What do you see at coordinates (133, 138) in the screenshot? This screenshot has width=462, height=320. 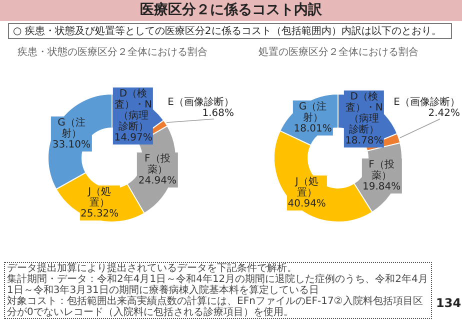 I see `data-label: 14.97%` at bounding box center [133, 138].